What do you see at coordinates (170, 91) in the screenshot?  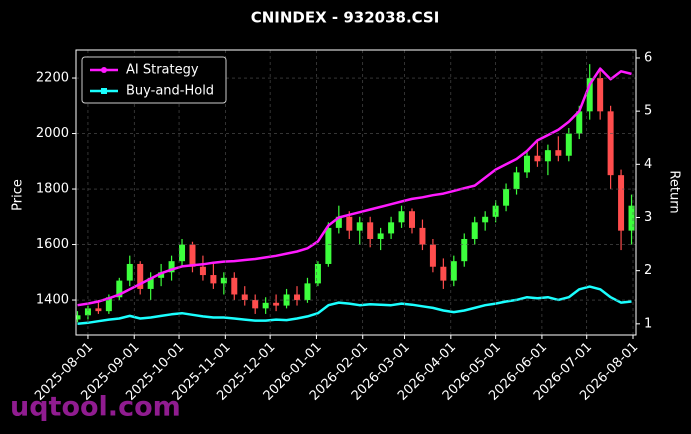 I see `legend-label: Buy-and-Hold` at bounding box center [170, 91].